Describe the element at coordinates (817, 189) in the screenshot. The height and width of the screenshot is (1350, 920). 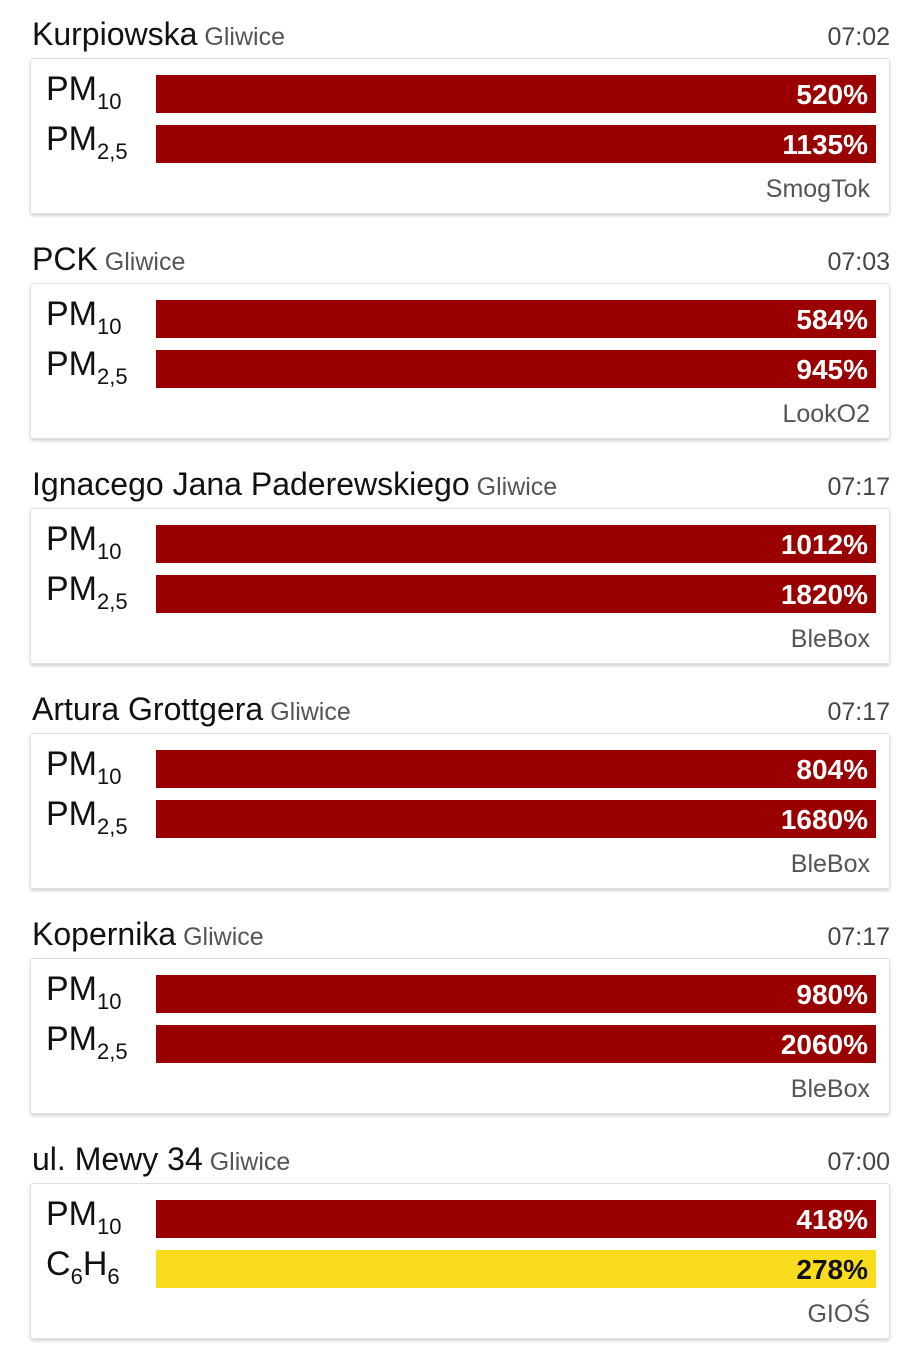
I see `data-source: SmogTok` at that location.